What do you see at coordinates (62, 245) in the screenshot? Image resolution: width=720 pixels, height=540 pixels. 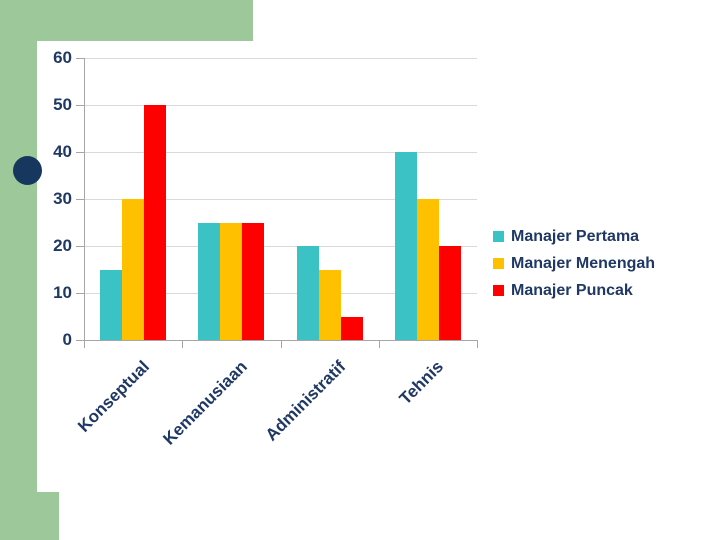 I see `y-axis-label-20: 20` at bounding box center [62, 245].